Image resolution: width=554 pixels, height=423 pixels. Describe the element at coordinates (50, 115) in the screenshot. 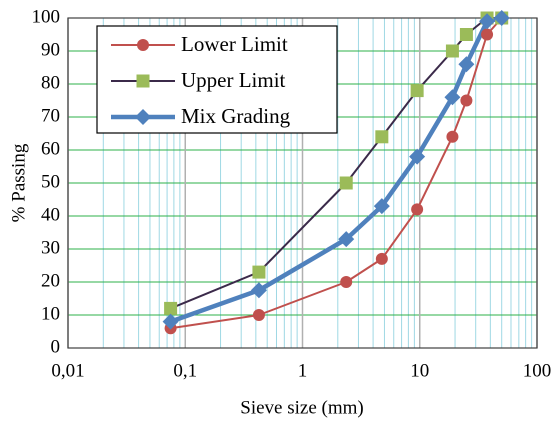

I see `y-tick-label: 70` at that location.